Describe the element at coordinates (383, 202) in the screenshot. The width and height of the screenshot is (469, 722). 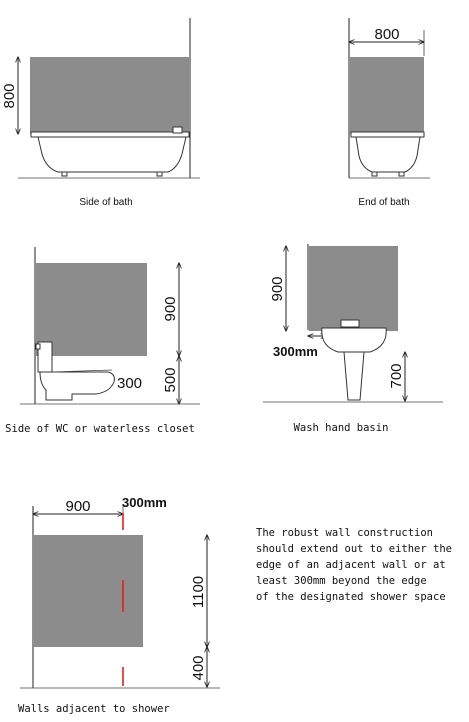
I see `bath-end-caption: End of bath` at that location.